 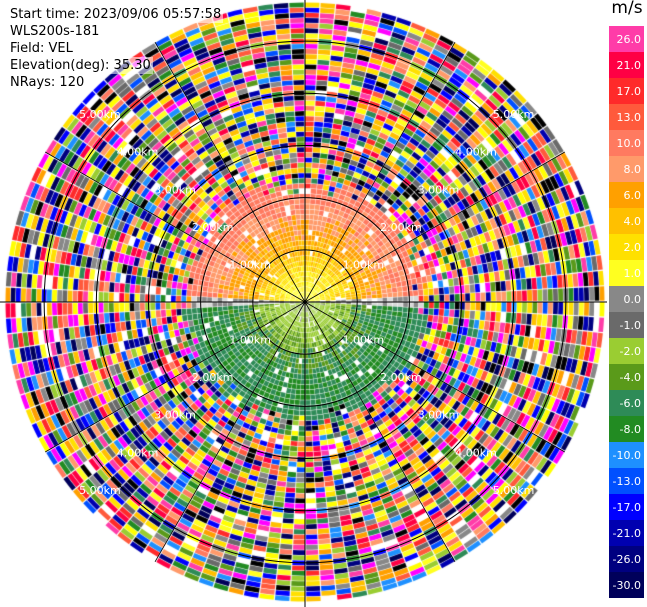 What do you see at coordinates (630, 377) in the screenshot?
I see `colorbar-tick-label: -4.0` at bounding box center [630, 377].